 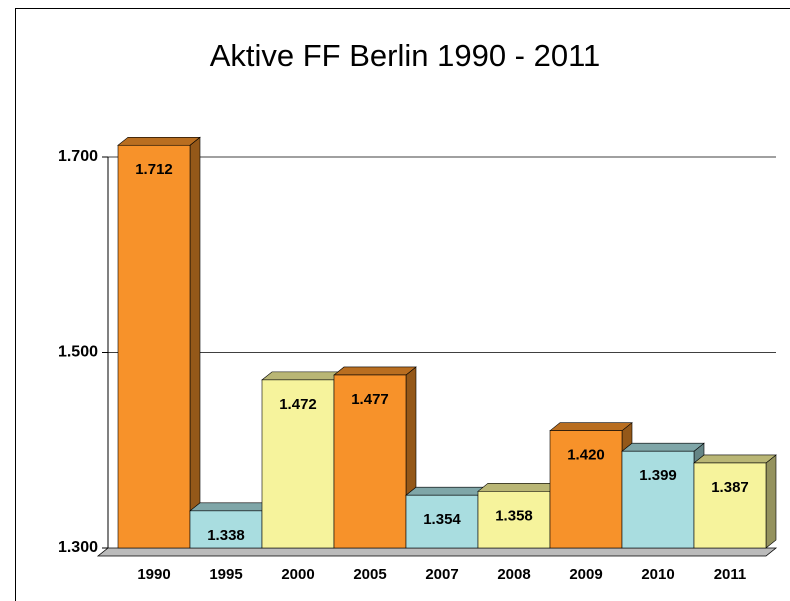 What do you see at coordinates (370, 399) in the screenshot?
I see `data-label: 1.477` at bounding box center [370, 399].